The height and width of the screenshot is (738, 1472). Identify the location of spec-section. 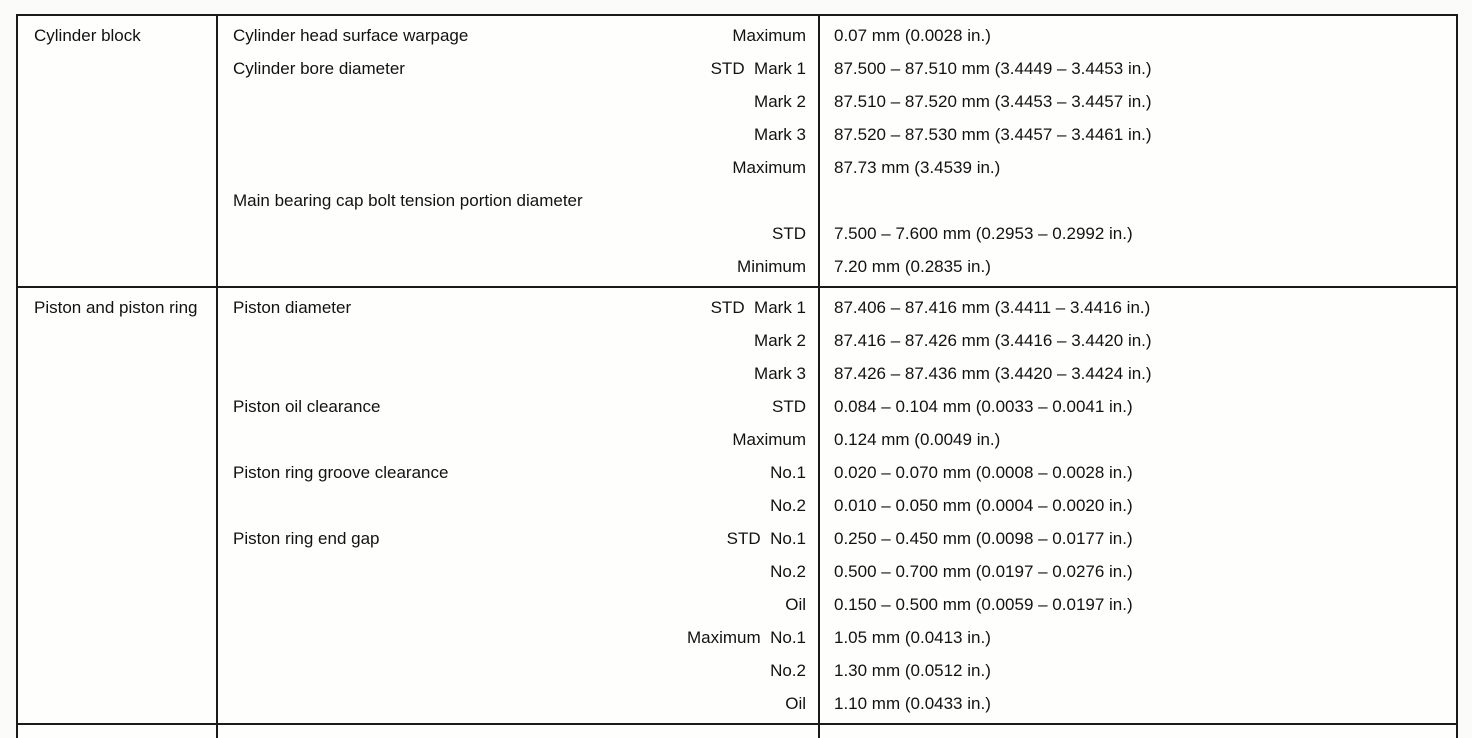
(737, 731).